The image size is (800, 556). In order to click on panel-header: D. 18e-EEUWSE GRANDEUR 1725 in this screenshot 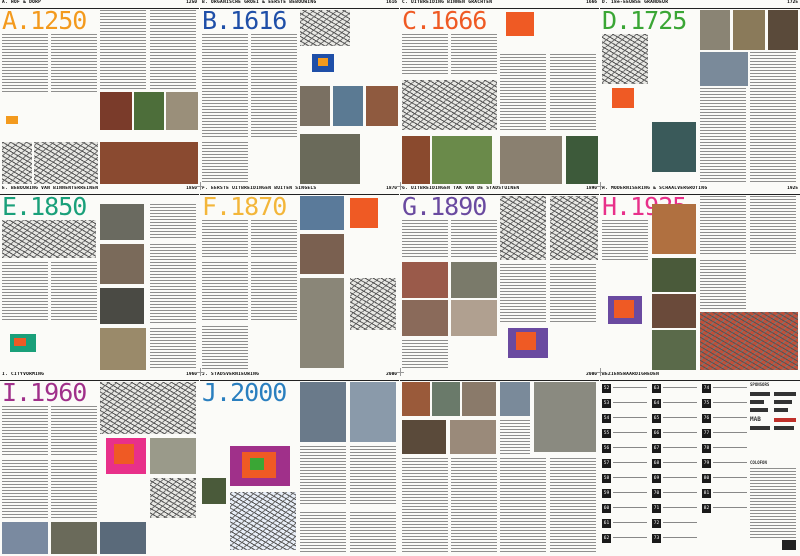, I will do `click(700, 4)`.